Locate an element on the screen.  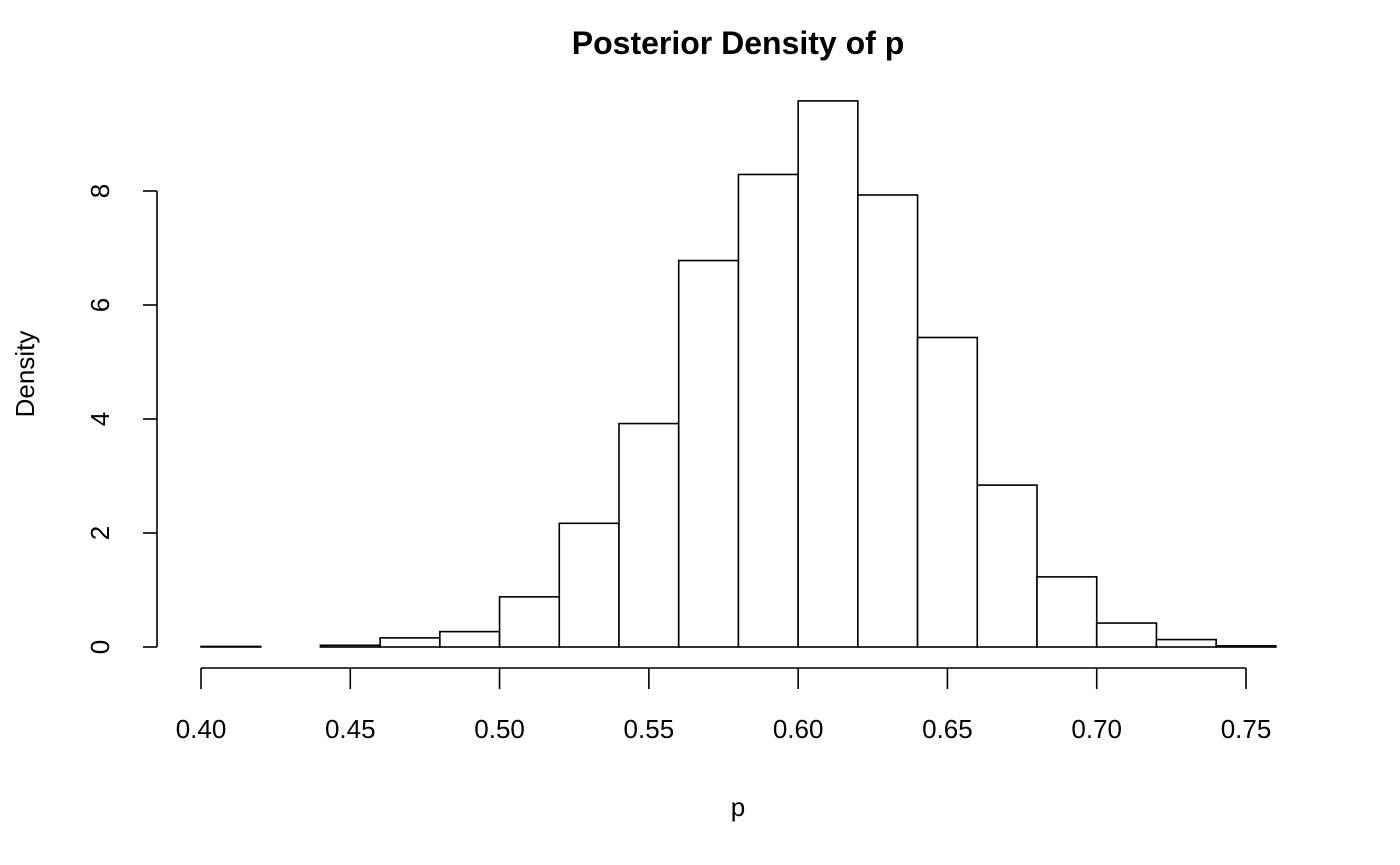
y-tick-label: 8 is located at coordinates (100, 191).